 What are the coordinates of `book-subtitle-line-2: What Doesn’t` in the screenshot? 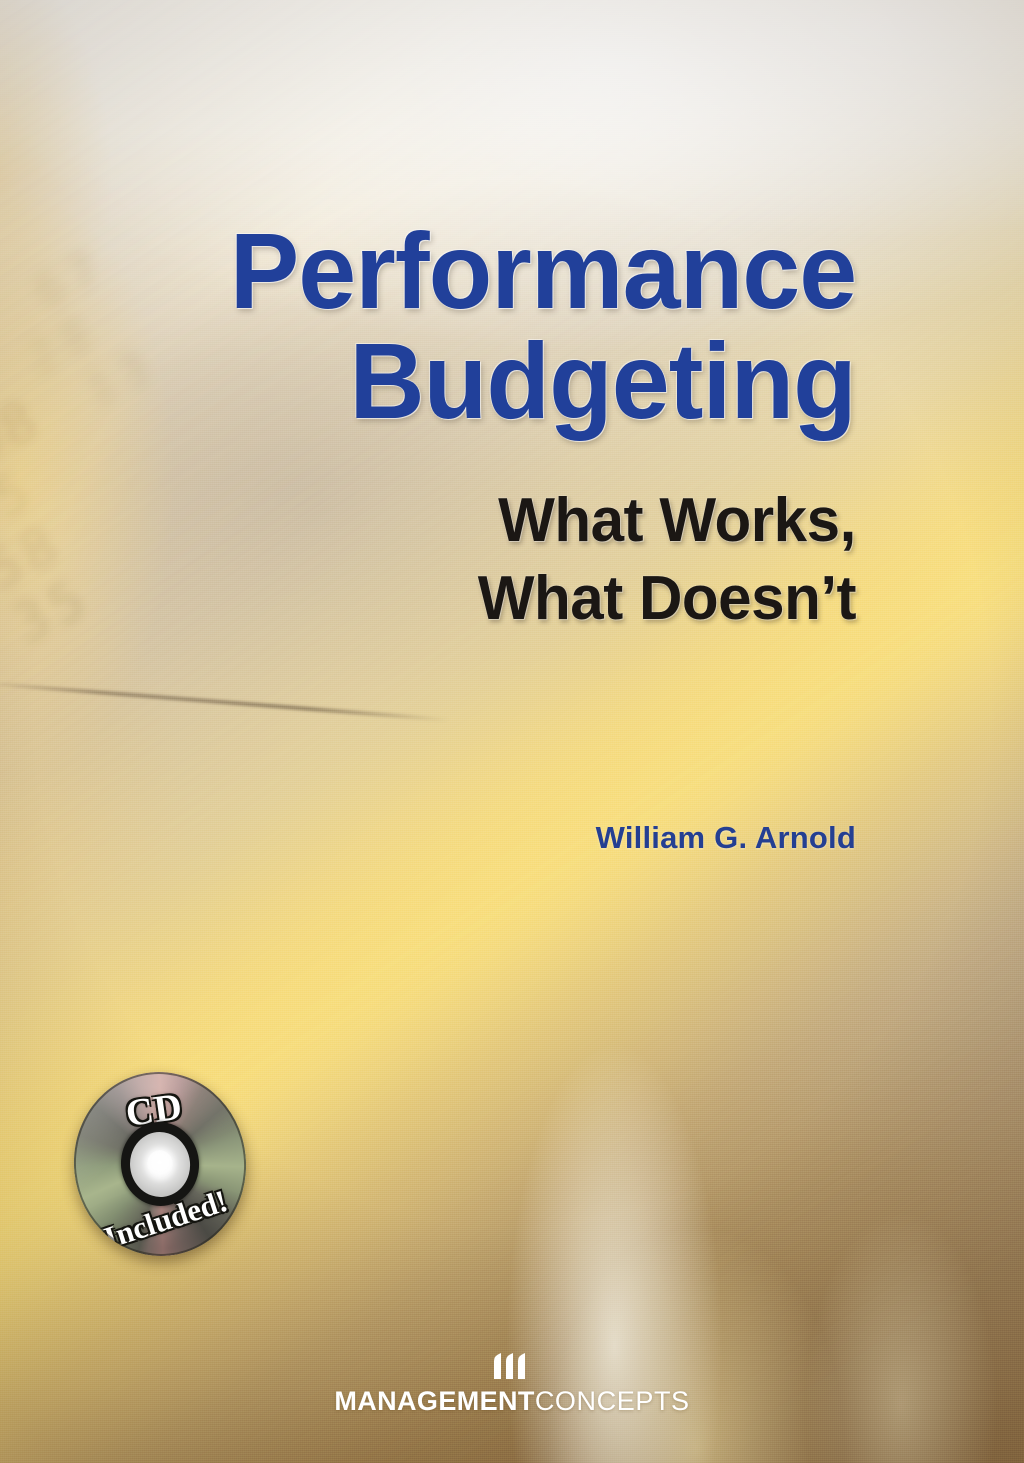 It's located at (667, 598).